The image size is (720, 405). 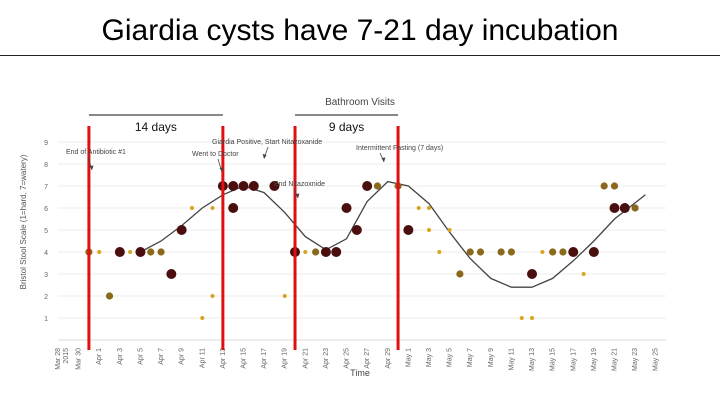 I want to click on x-tick-label: May 11, so click(x=511, y=359).